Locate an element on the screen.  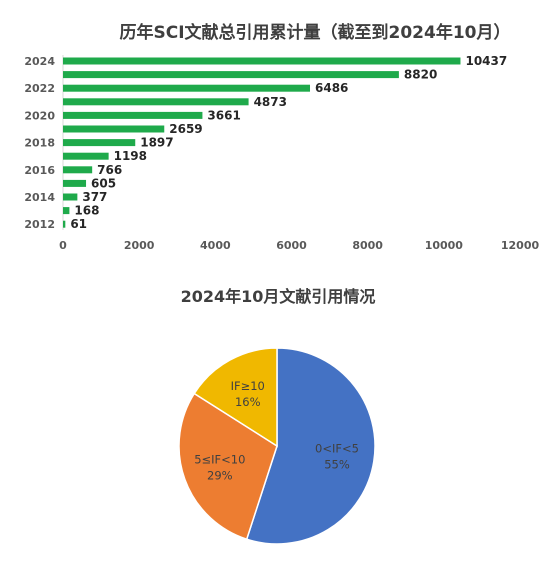
bar-2023 is located at coordinates (231, 75).